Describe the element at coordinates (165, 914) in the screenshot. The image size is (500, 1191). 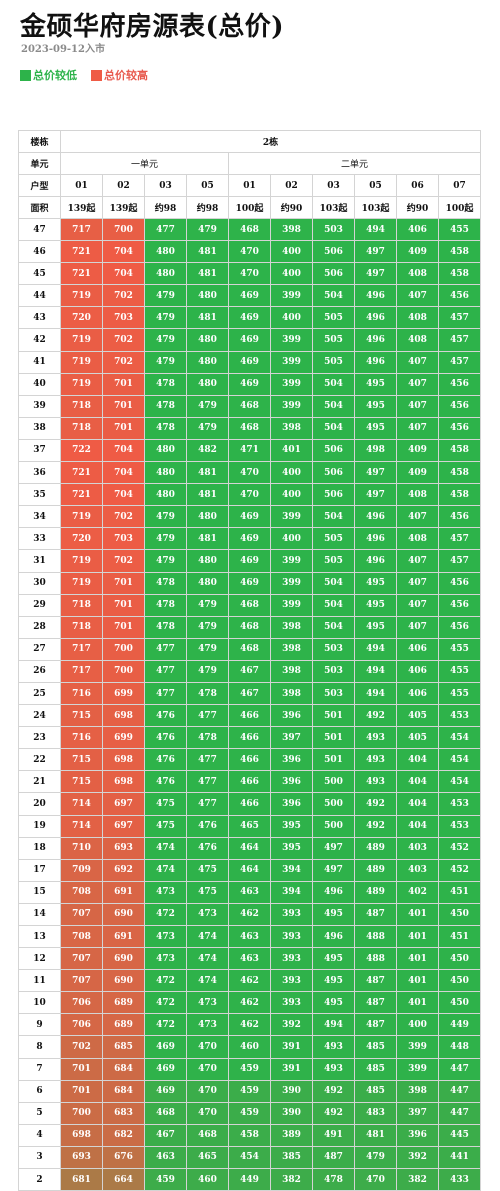
I see `price-cell: 472` at that location.